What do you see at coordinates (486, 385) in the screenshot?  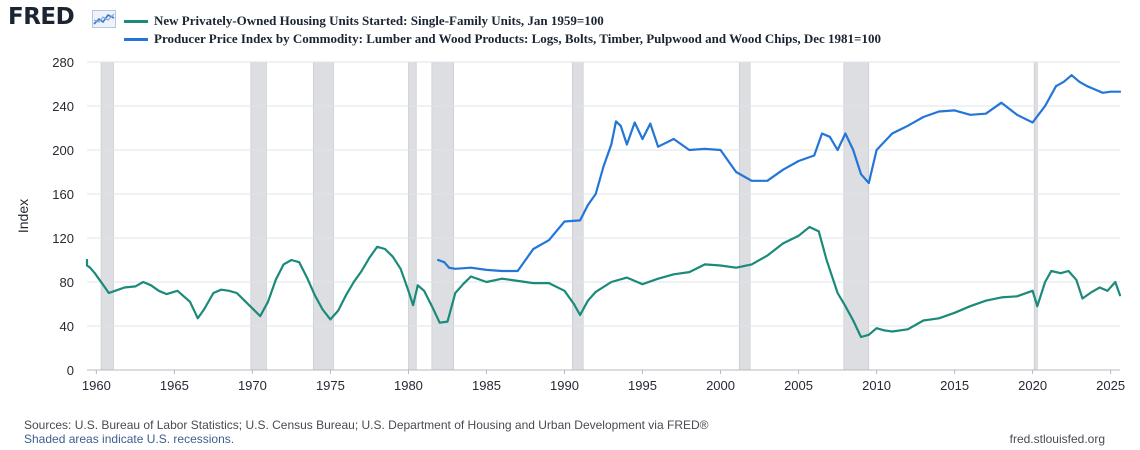 I see `x-tick-label: 1985` at bounding box center [486, 385].